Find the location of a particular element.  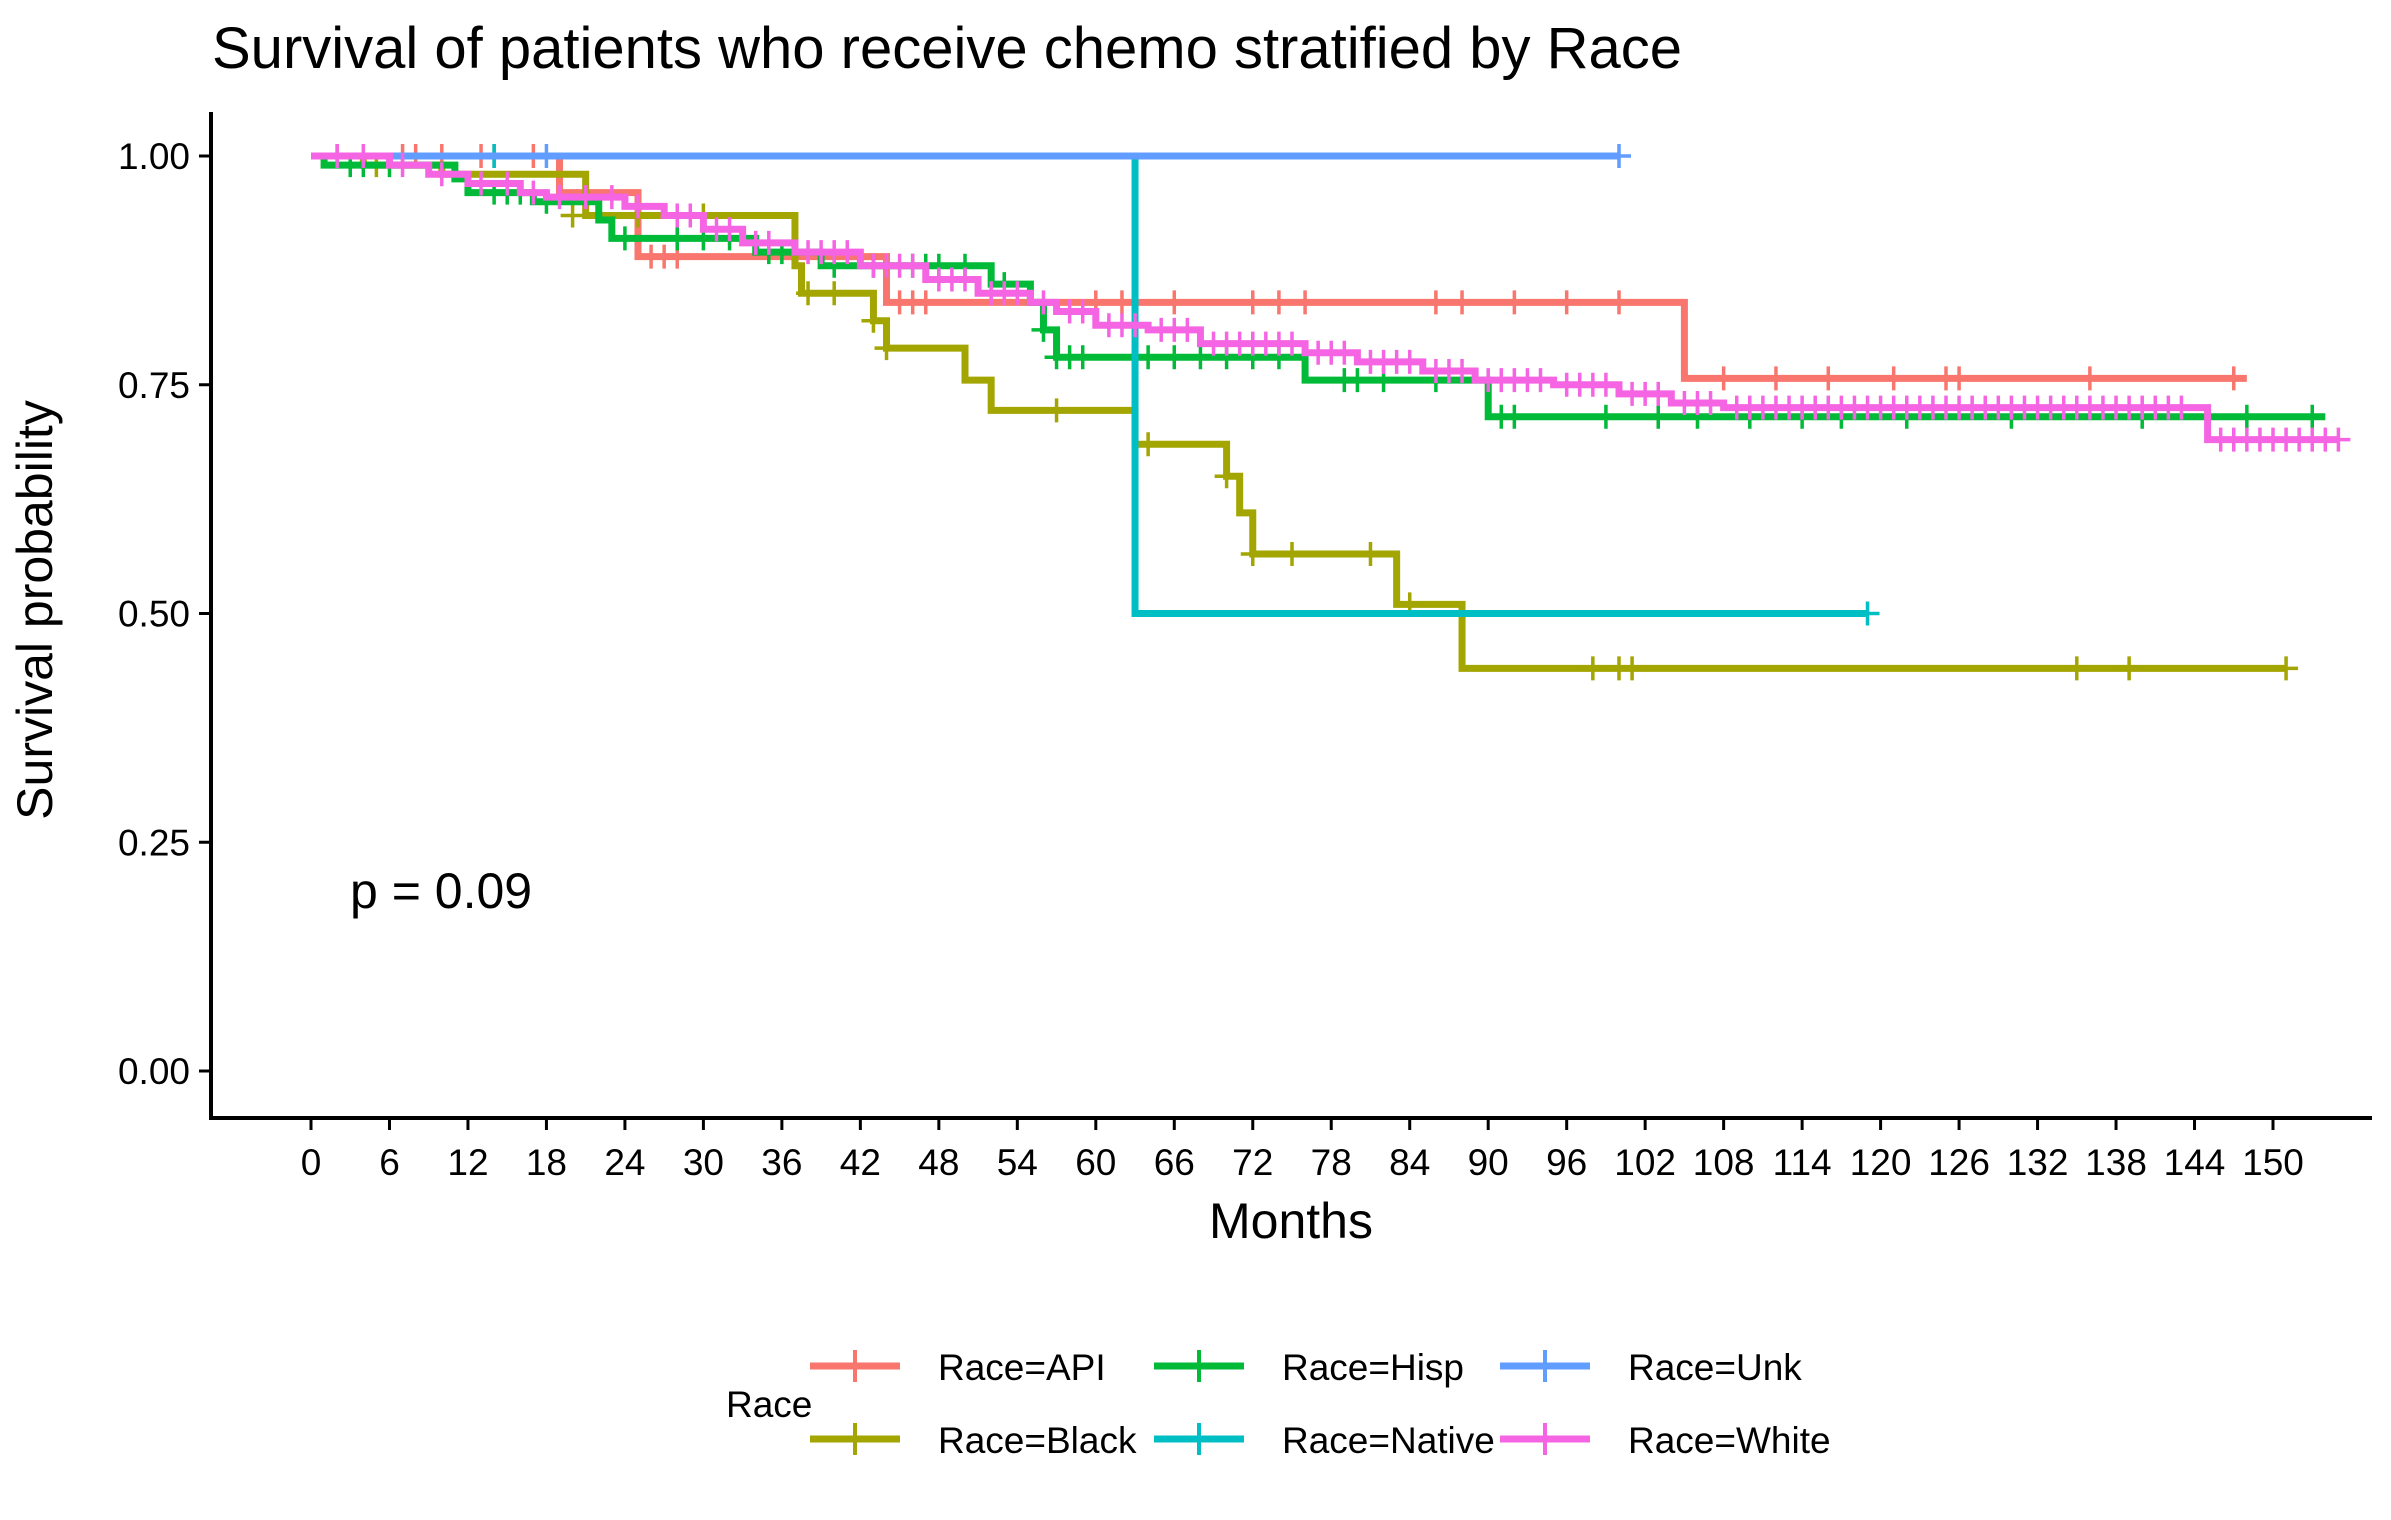

y-tick-label: 0.50 is located at coordinates (154, 614).